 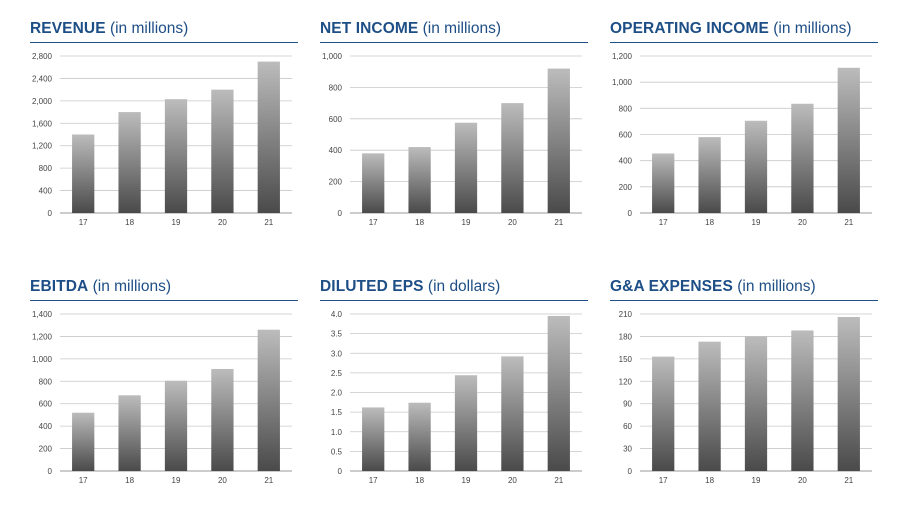 What do you see at coordinates (452, 139) in the screenshot?
I see `net-income-bar-chart: 0 200 400 600 800 1,000 17 18 19 20 21` at bounding box center [452, 139].